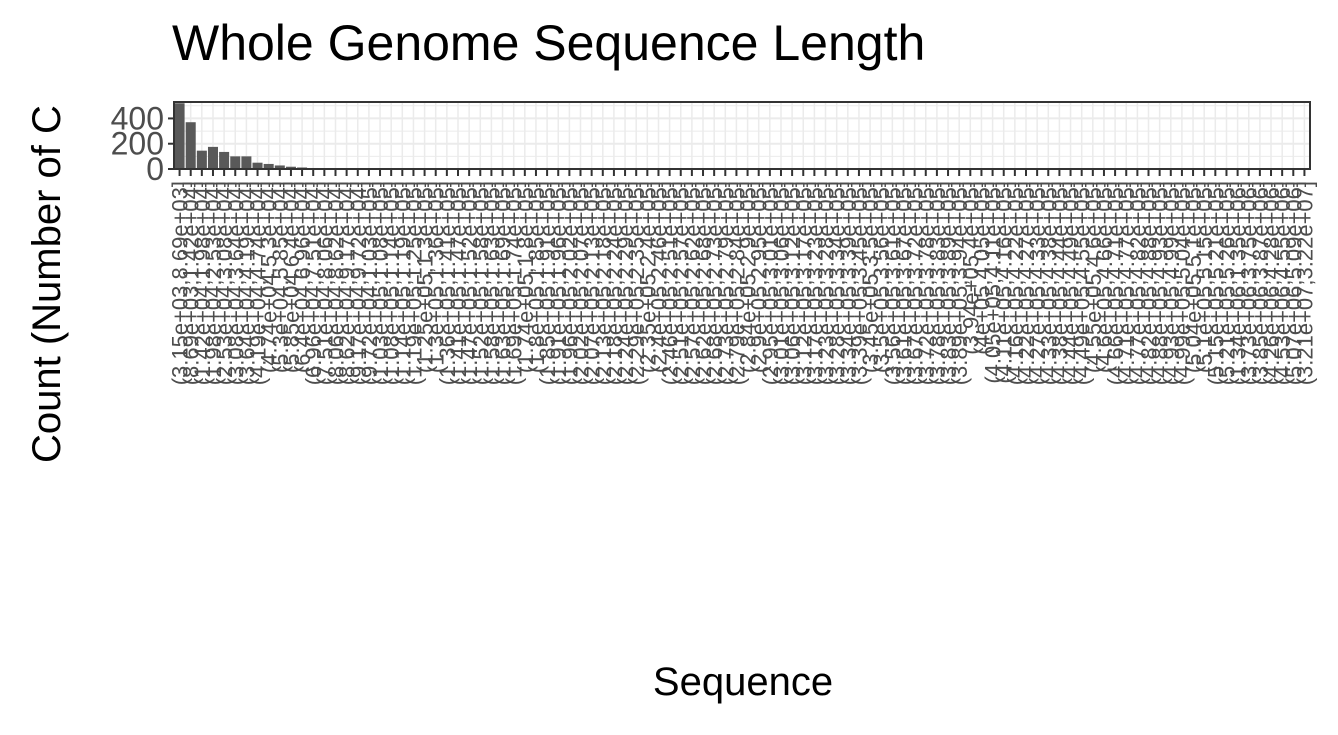 The image size is (1338, 735). What do you see at coordinates (369, 283) in the screenshot?
I see `x-tick-label: (9.72e+04,1.03e+05]` at bounding box center [369, 283].